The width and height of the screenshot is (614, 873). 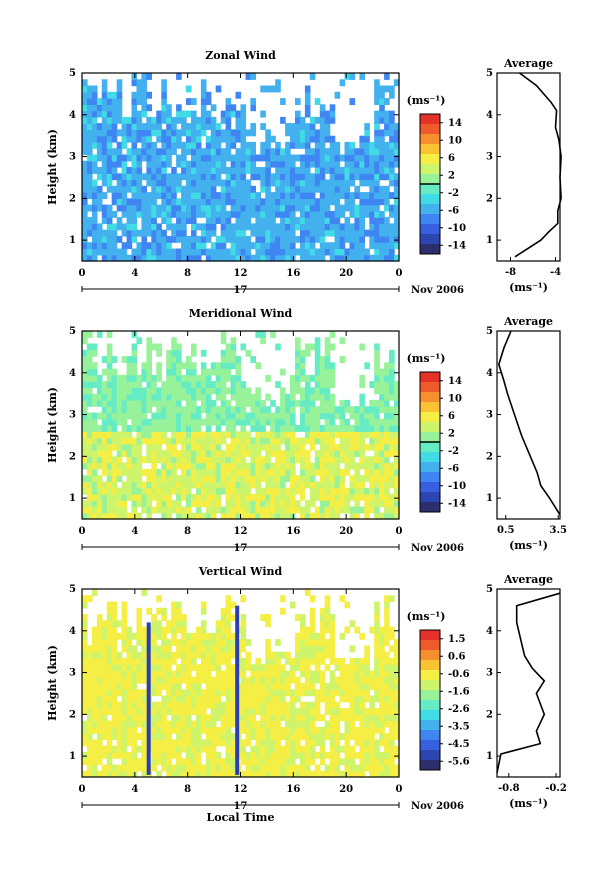 I want to click on profile-y-tick-label: 5, so click(x=489, y=589).